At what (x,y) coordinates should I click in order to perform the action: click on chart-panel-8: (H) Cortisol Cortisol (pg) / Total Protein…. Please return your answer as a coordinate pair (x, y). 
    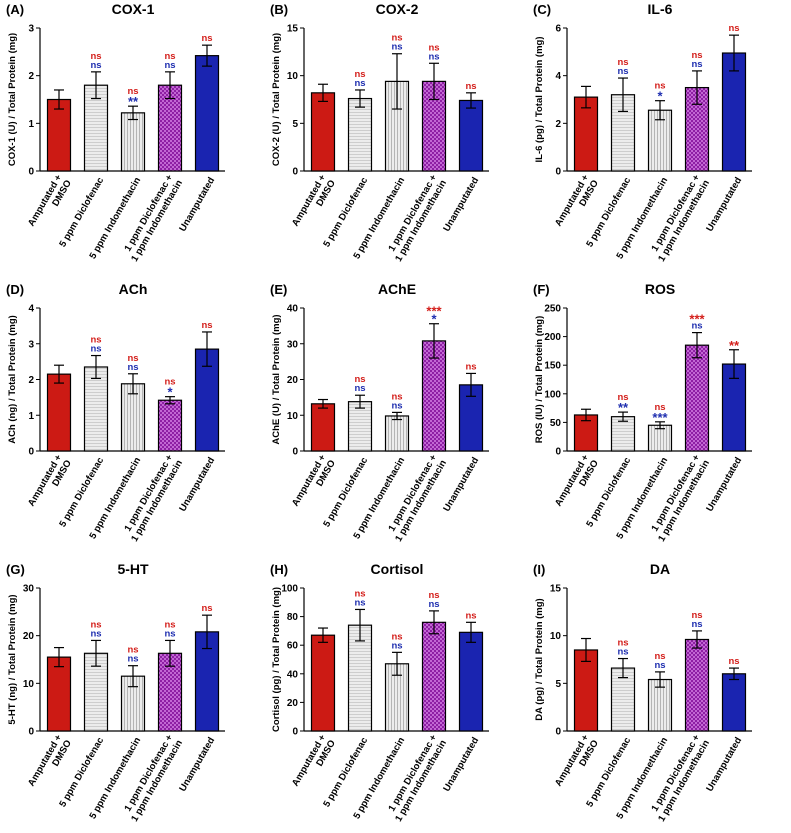
    Looking at the image, I should click on (379, 692).